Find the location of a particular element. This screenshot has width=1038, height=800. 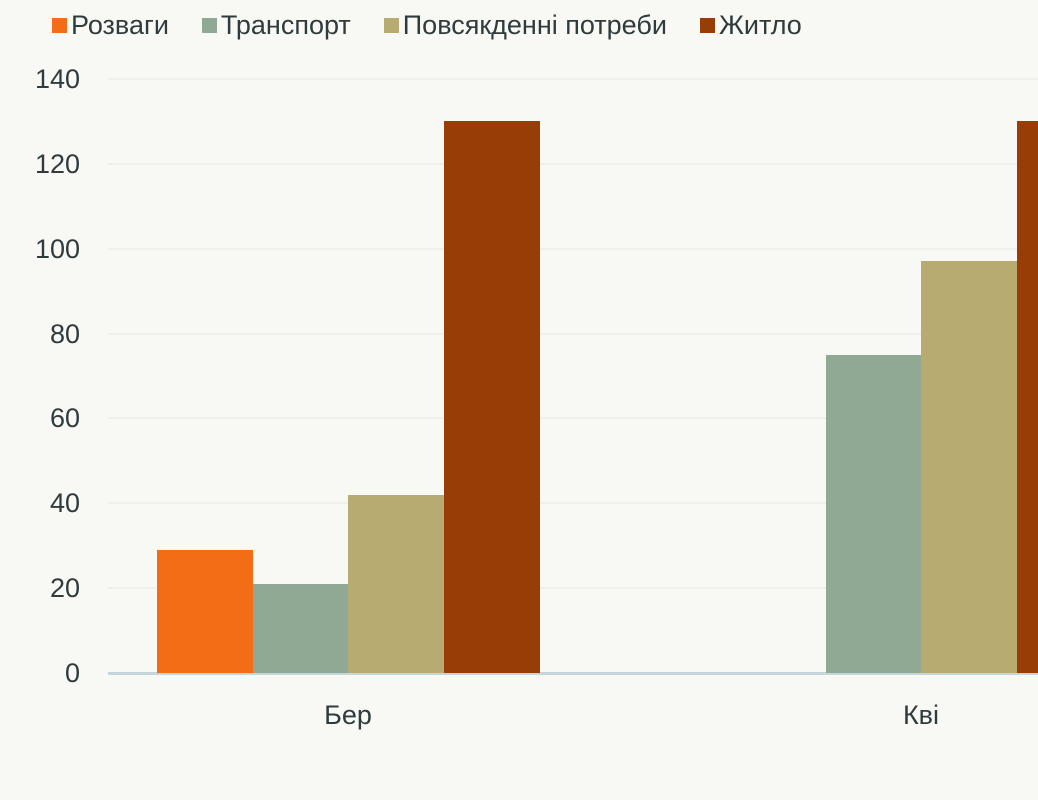

y-tick-label: 20 is located at coordinates (64, 588).